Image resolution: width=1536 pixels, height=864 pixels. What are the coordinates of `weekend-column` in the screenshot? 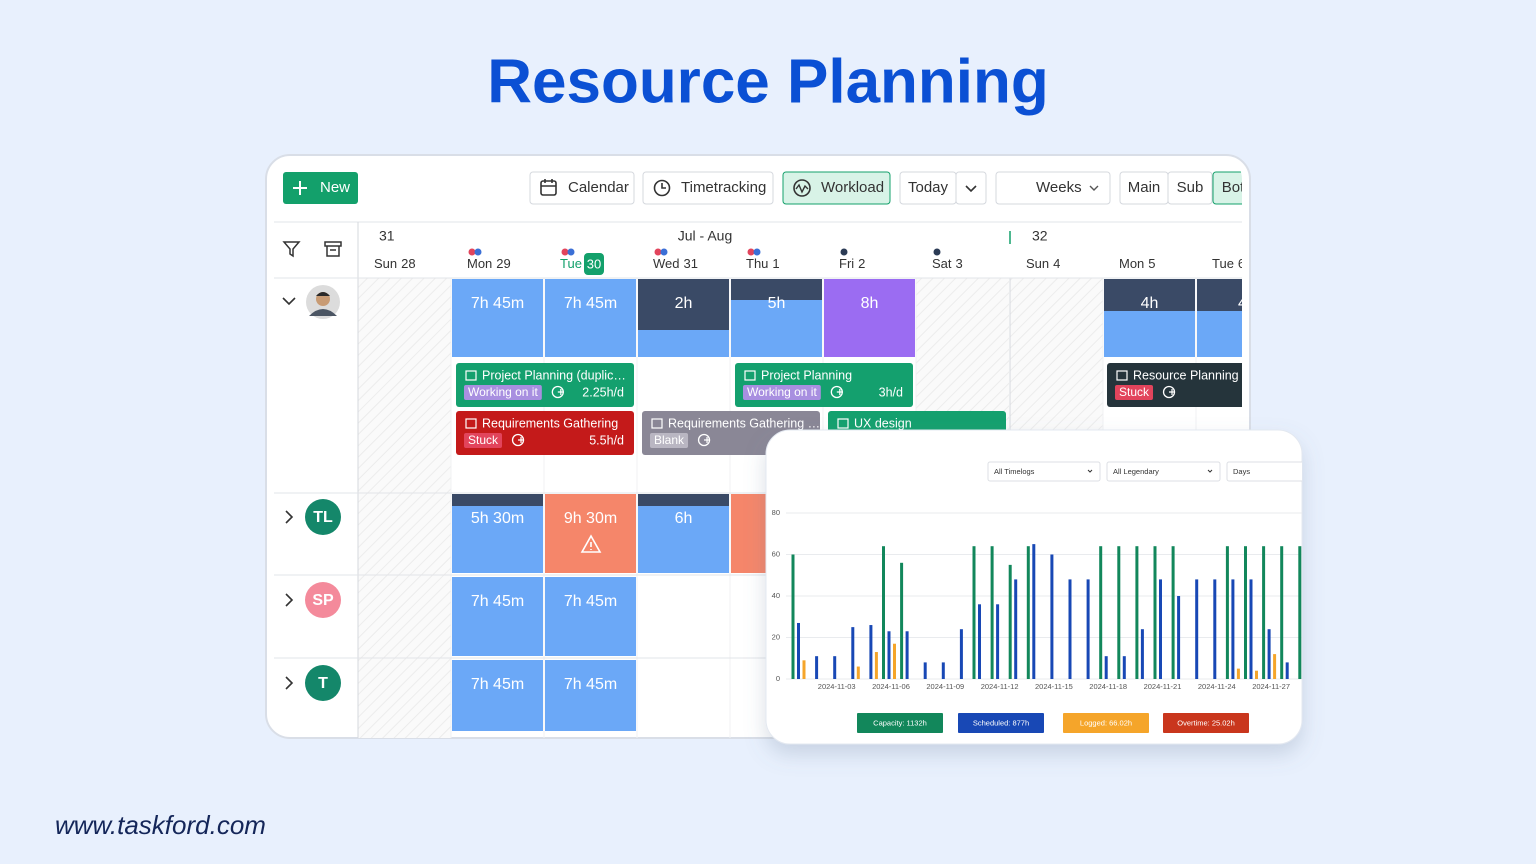 It's located at (404, 508).